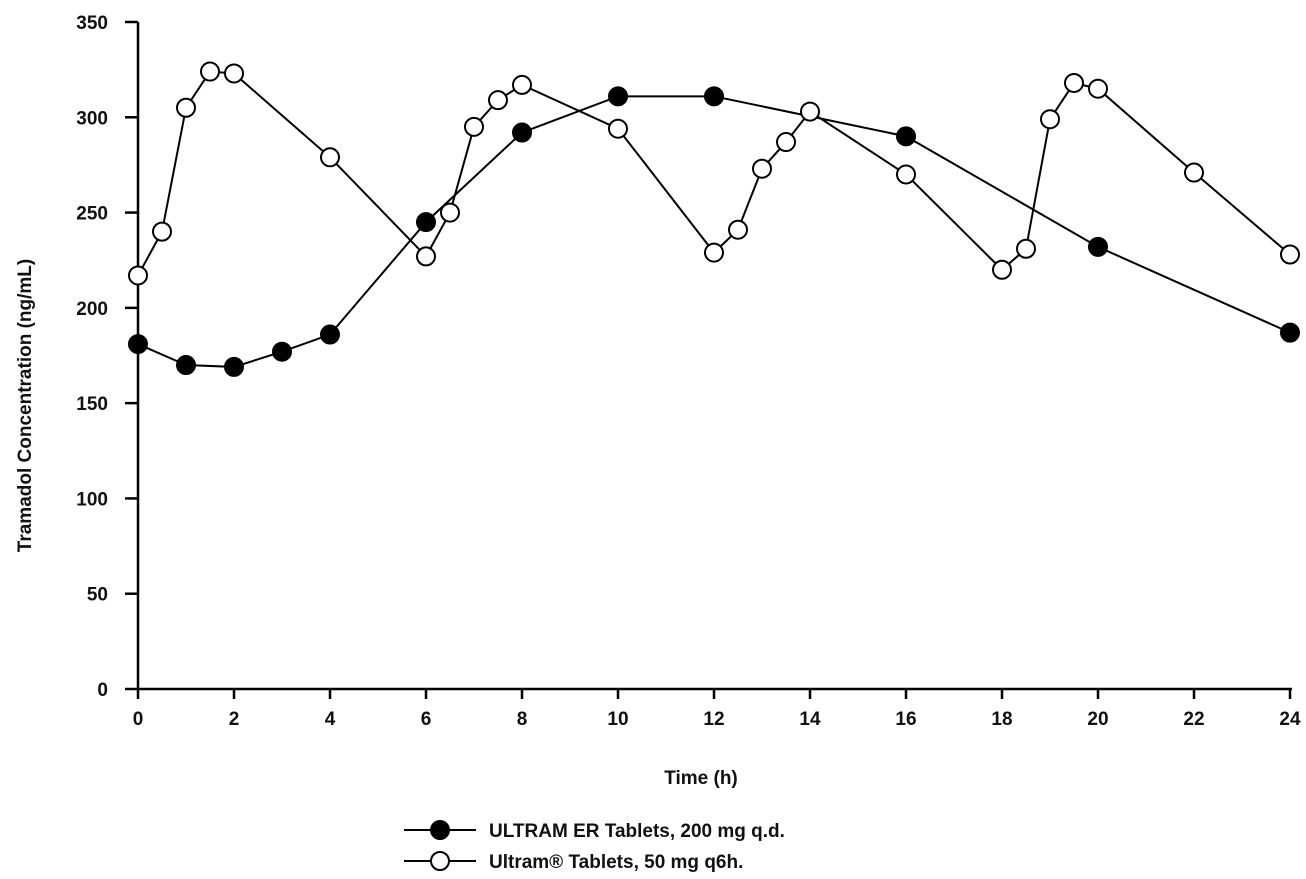 Image resolution: width=1306 pixels, height=879 pixels. Describe the element at coordinates (810, 719) in the screenshot. I see `x-tick-label: 14` at that location.